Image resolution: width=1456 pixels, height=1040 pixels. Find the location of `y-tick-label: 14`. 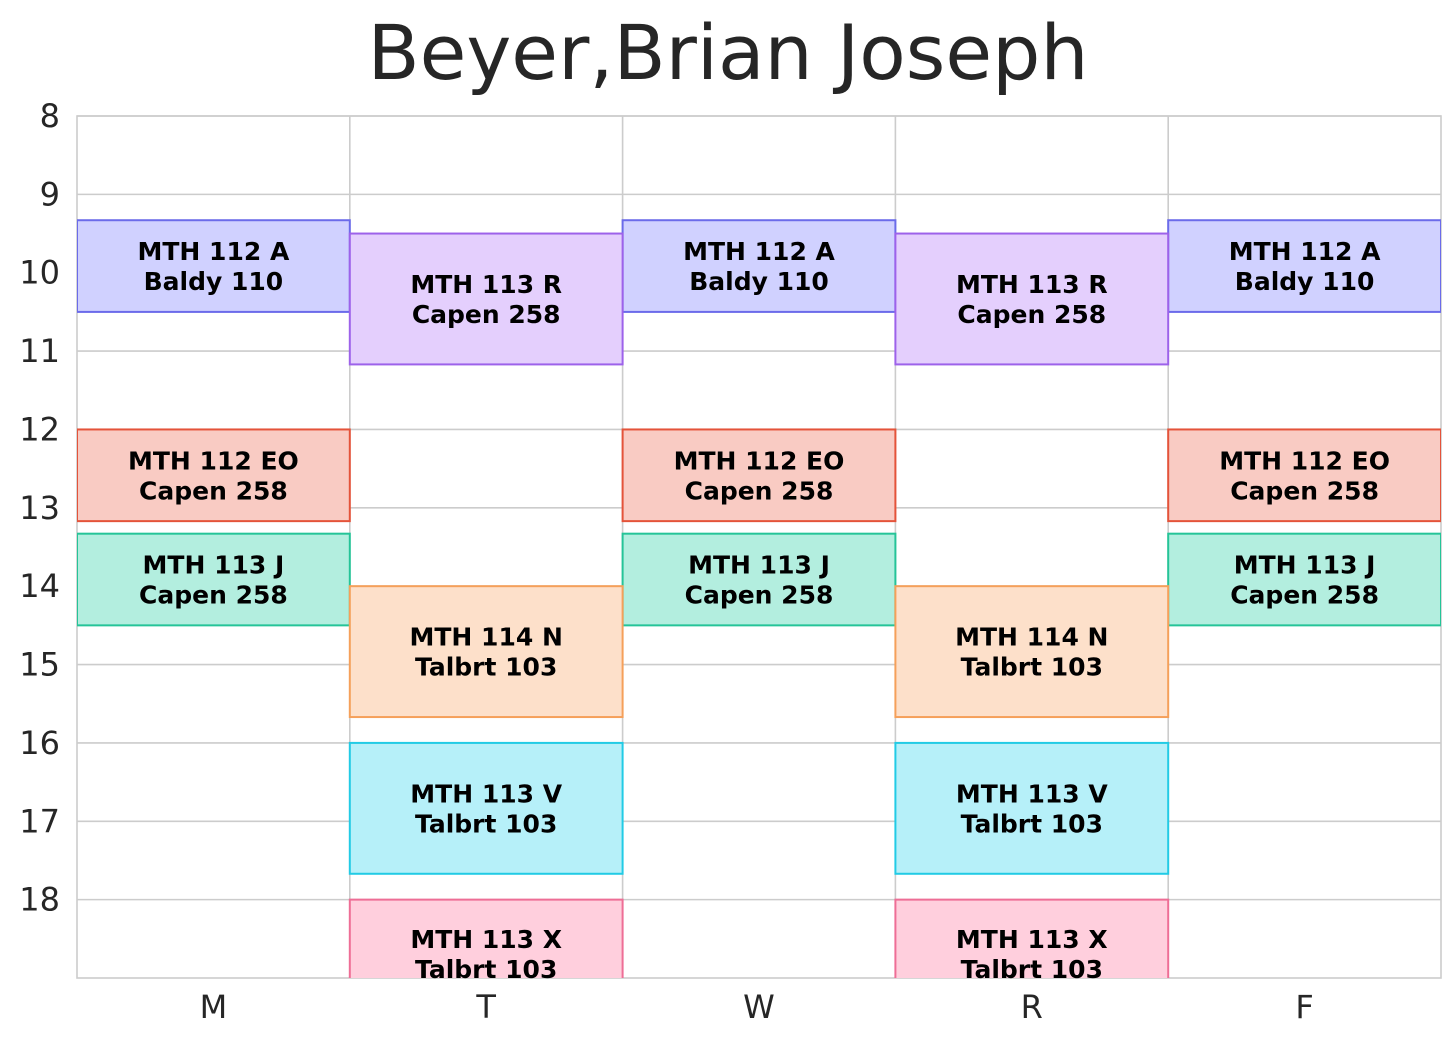

y-tick-label: 14 is located at coordinates (39, 586).